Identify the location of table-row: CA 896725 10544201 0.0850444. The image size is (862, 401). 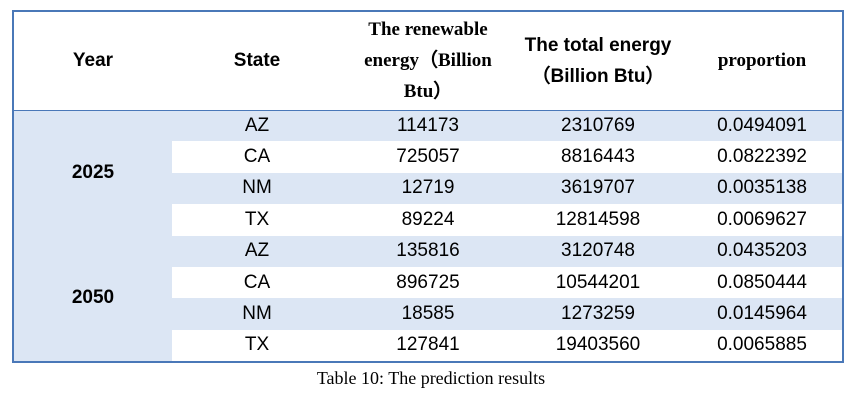
(428, 282).